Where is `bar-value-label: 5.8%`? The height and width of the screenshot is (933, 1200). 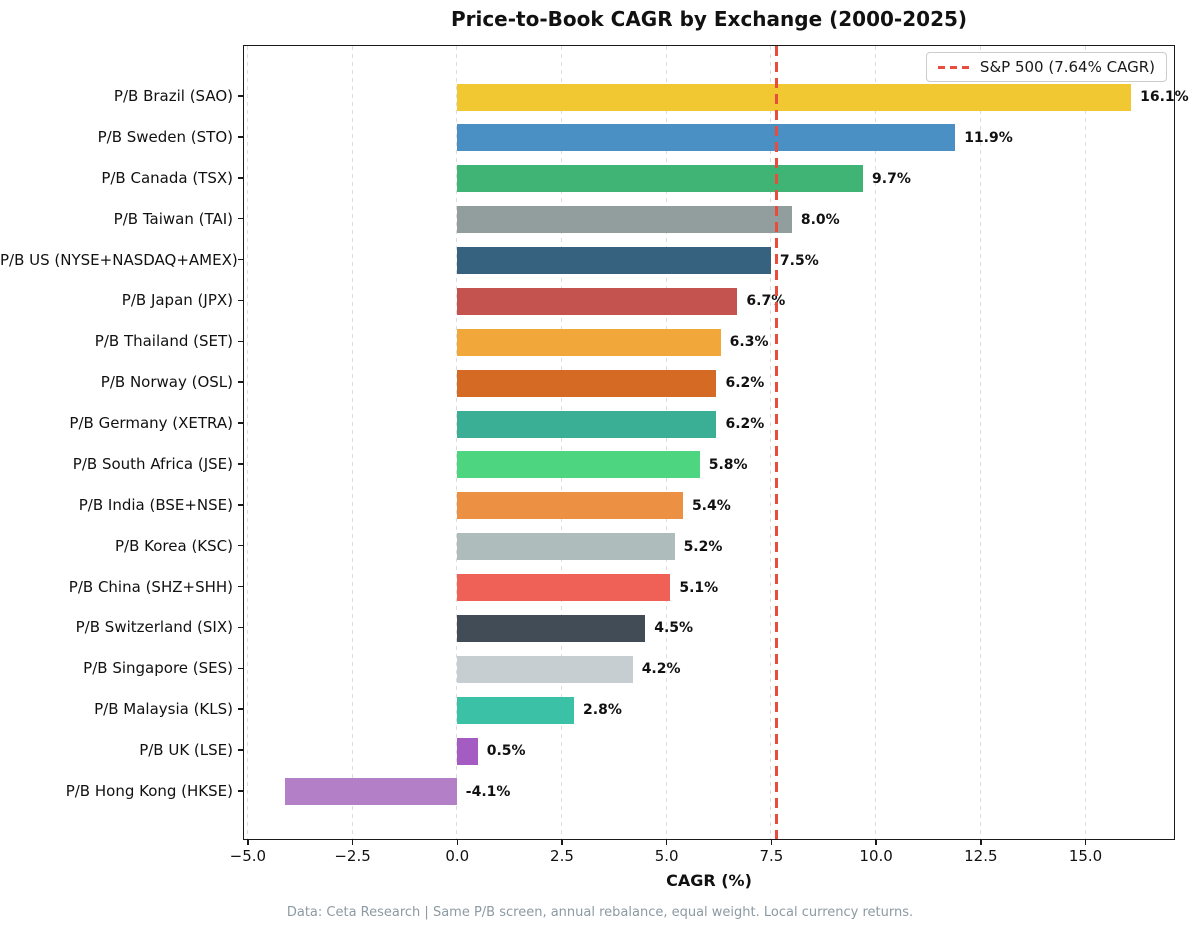
bar-value-label: 5.8% is located at coordinates (728, 464).